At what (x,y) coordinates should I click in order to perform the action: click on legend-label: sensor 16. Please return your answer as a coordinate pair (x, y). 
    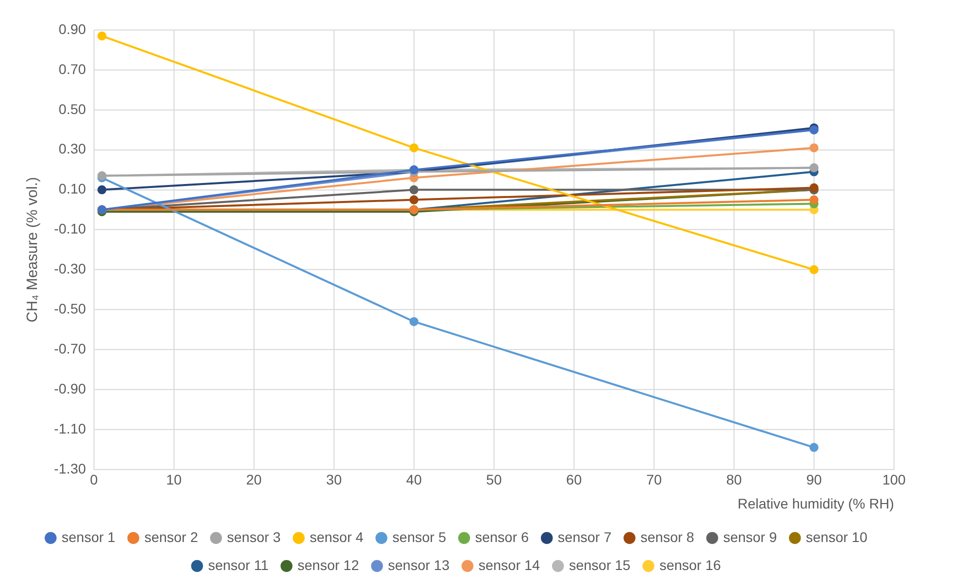
    Looking at the image, I should click on (690, 564).